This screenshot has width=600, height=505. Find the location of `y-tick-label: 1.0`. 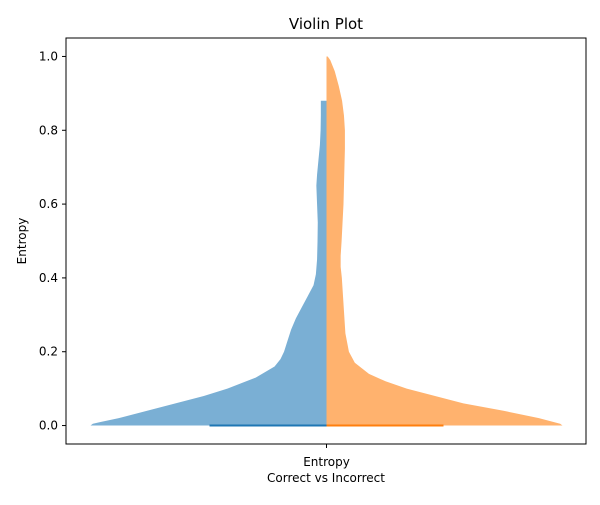

y-tick-label: 1.0 is located at coordinates (48, 56).